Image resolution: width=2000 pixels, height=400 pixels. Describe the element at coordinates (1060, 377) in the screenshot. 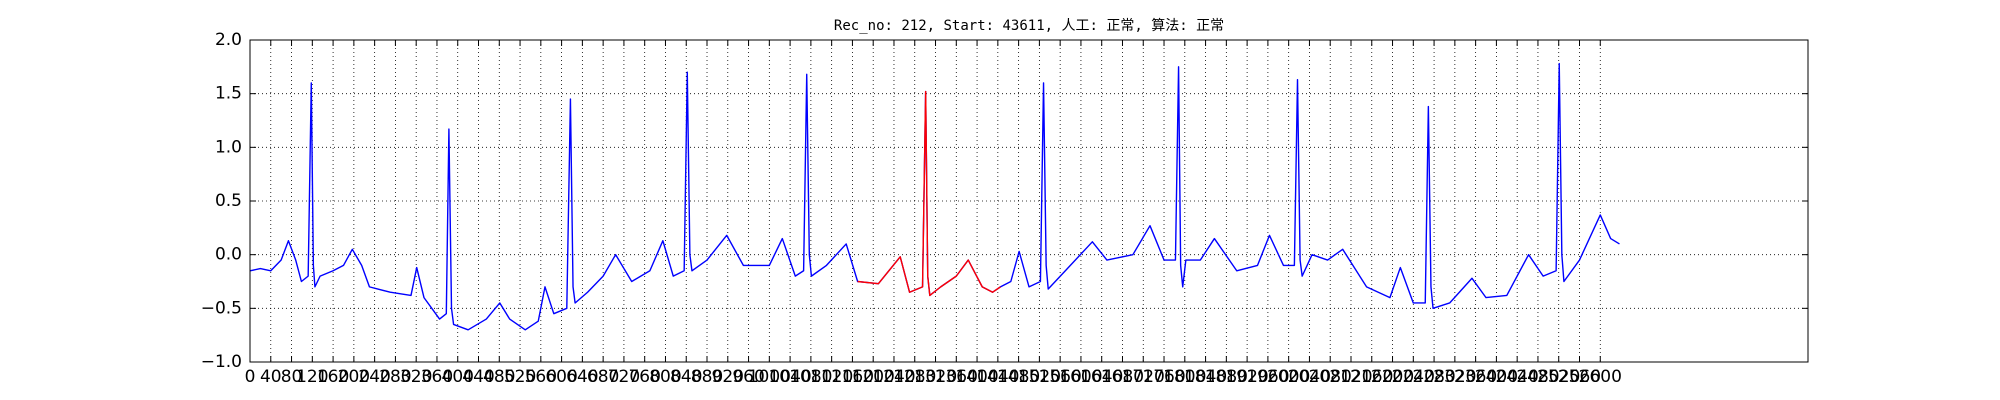

I see `x-tick-label: 1560` at that location.